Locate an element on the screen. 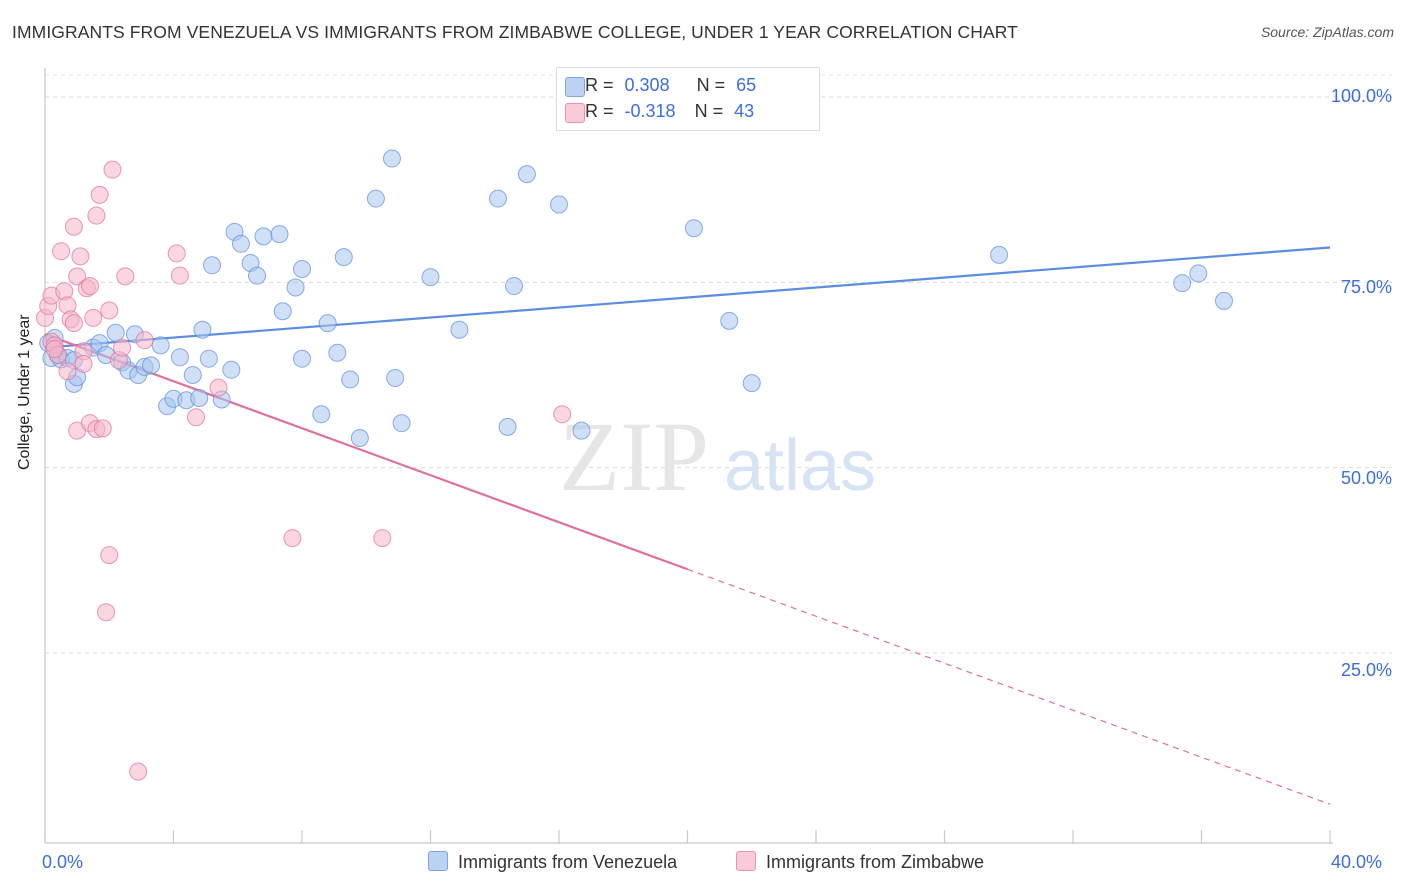 This screenshot has height=892, width=1406. correlation-legend: R = 0.308 N = 65 R = -0.318 N = 43 is located at coordinates (688, 99).